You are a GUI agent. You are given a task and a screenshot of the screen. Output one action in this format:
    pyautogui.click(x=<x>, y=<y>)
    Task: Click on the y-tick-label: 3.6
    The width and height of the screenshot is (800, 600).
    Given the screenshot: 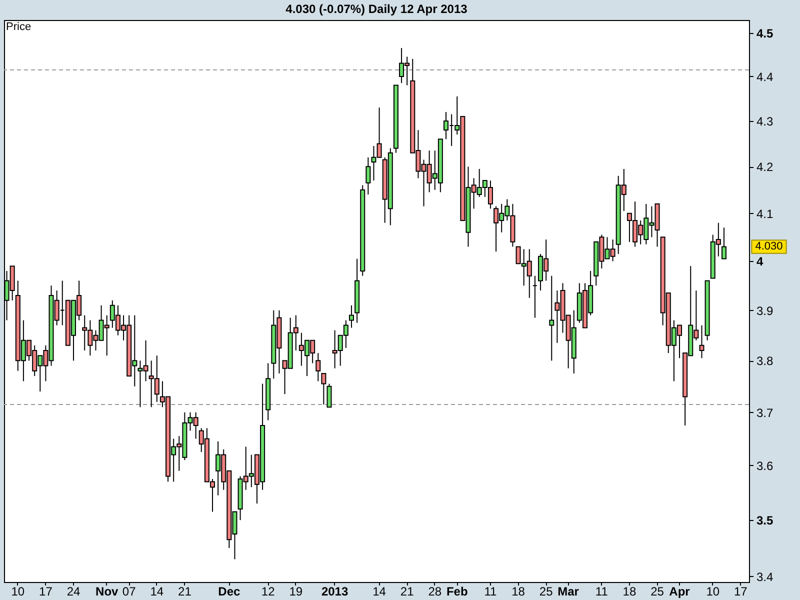 What is the action you would take?
    pyautogui.click(x=765, y=465)
    